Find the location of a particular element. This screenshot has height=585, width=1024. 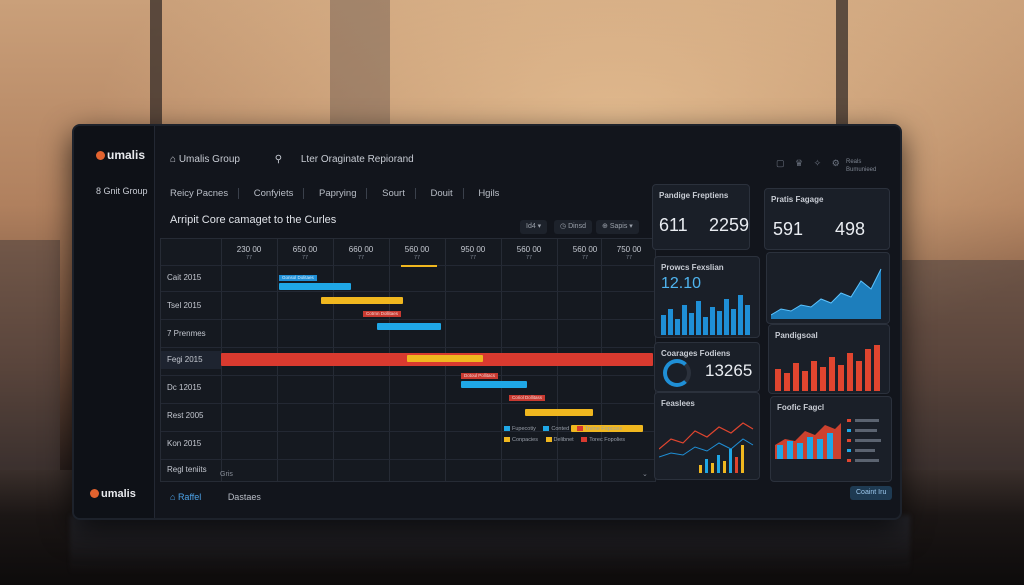

tab: Douit is located at coordinates (447, 193).